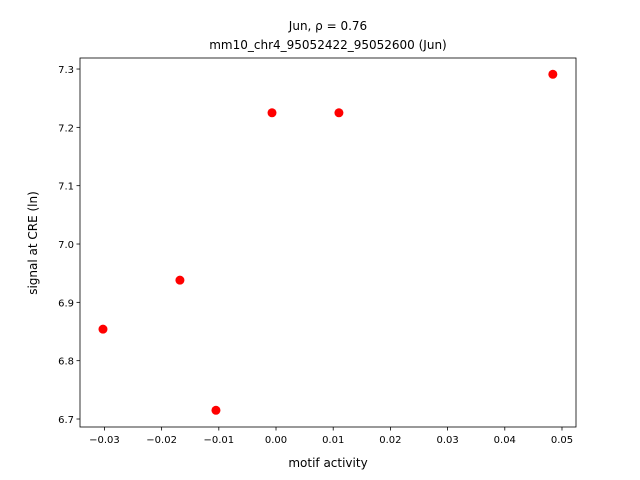 The height and width of the screenshot is (480, 640). What do you see at coordinates (66, 303) in the screenshot?
I see `y-tick-label: 6.9` at bounding box center [66, 303].